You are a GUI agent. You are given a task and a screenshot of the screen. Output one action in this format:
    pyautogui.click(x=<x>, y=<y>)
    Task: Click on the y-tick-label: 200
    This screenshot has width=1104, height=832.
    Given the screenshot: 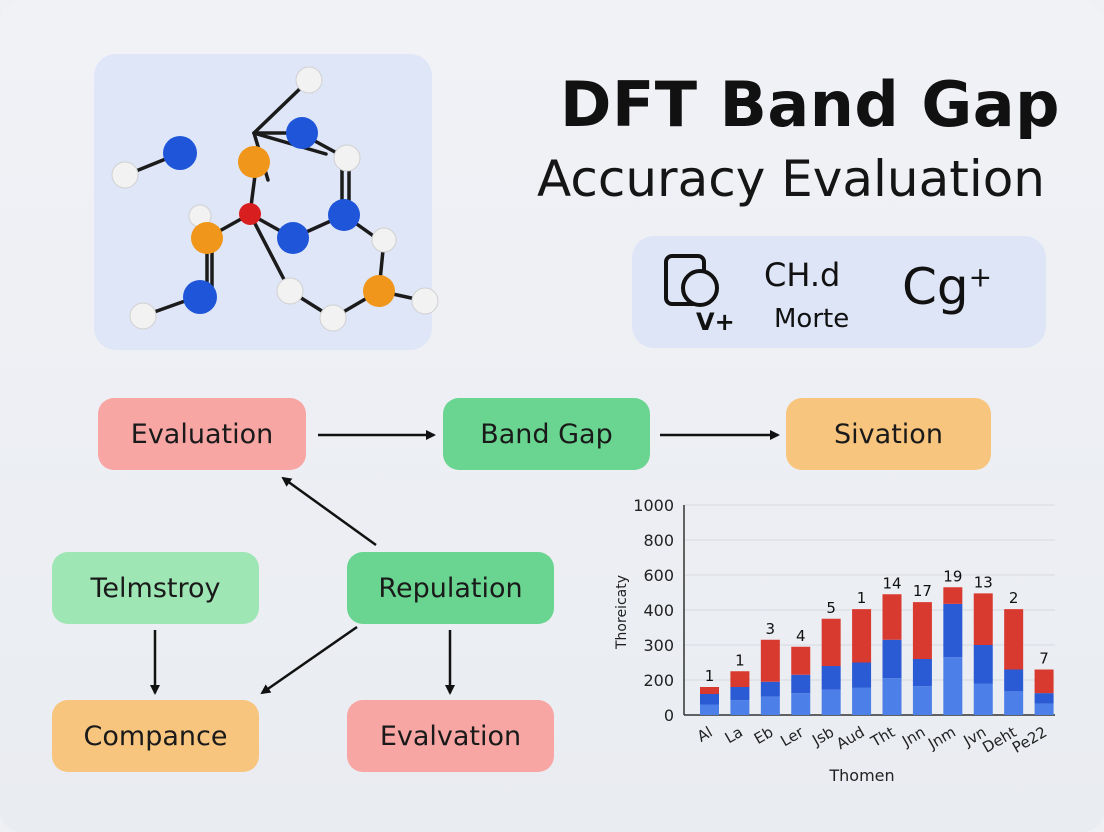 What is the action you would take?
    pyautogui.click(x=658, y=680)
    